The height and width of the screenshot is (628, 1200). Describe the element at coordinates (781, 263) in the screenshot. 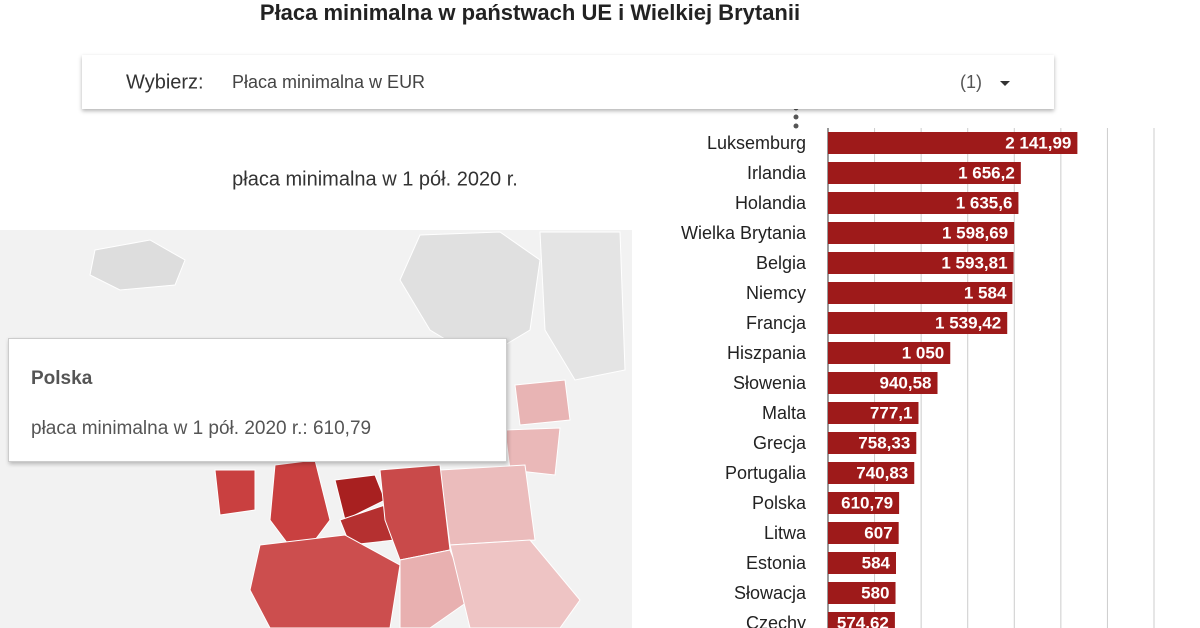

I see `category-label: Belgia` at that location.